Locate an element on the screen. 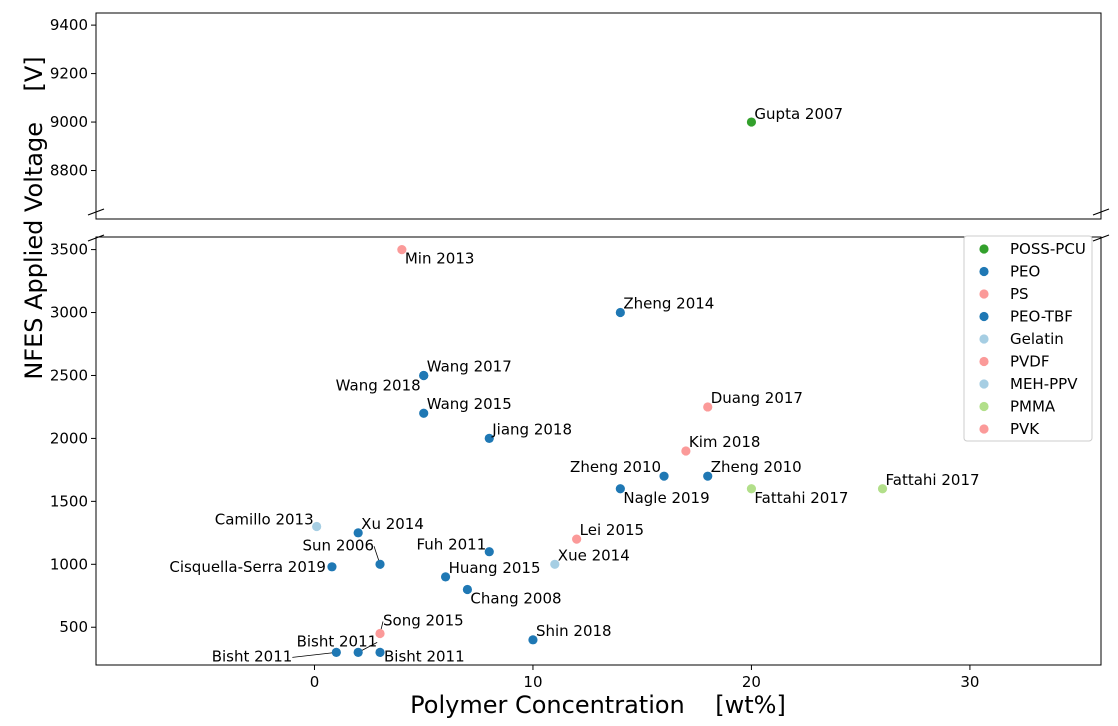 The height and width of the screenshot is (726, 1118). break-mark-right-upper is located at coordinates (1101, 212).